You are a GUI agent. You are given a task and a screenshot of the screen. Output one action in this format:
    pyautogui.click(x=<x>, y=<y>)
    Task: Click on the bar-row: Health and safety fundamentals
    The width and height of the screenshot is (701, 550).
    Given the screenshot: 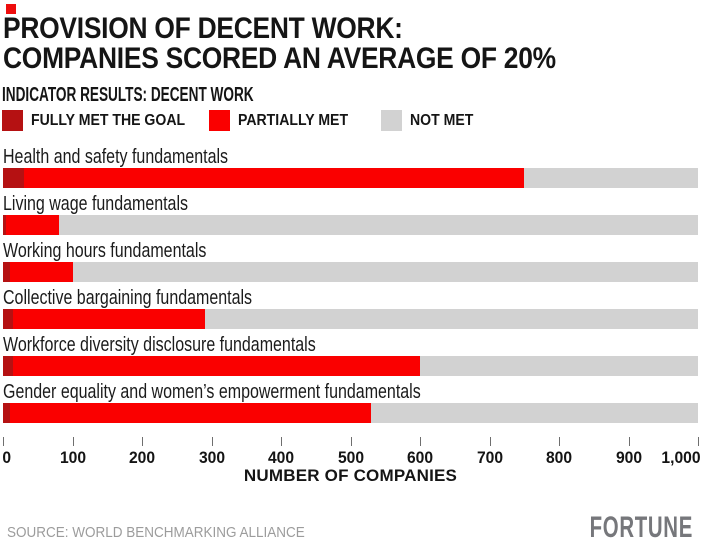 What is the action you would take?
    pyautogui.click(x=350, y=170)
    